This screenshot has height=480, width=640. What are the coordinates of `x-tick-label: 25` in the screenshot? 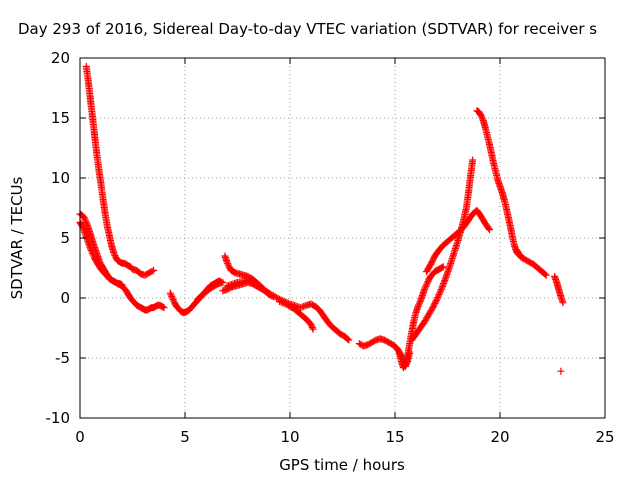 It's located at (604, 437).